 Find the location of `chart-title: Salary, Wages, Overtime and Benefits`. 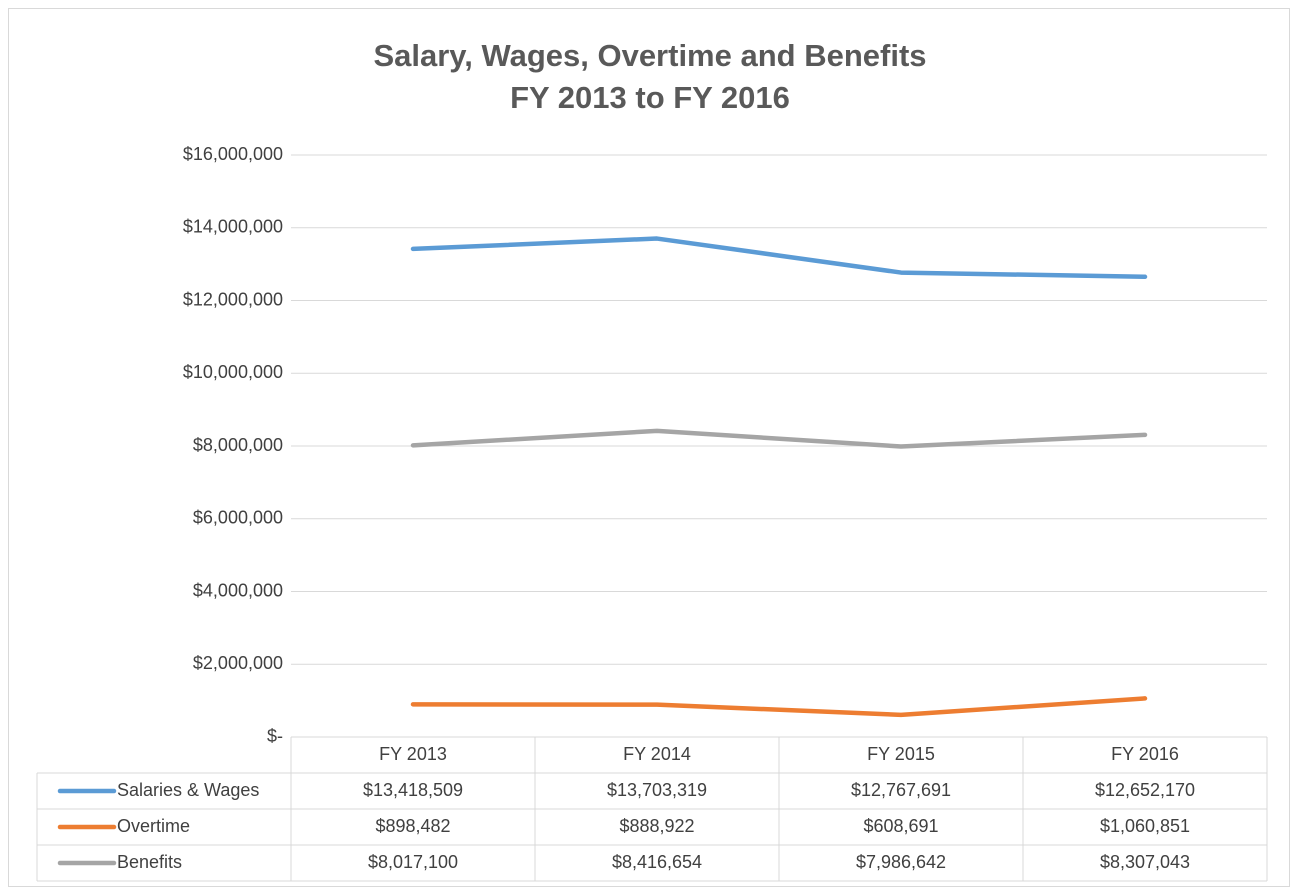

chart-title: Salary, Wages, Overtime and Benefits is located at coordinates (649, 55).